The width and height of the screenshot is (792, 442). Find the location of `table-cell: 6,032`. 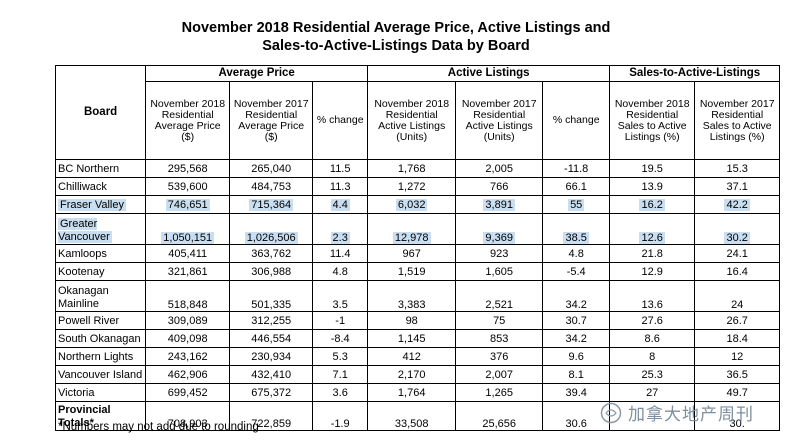

table-cell: 6,032 is located at coordinates (412, 204).